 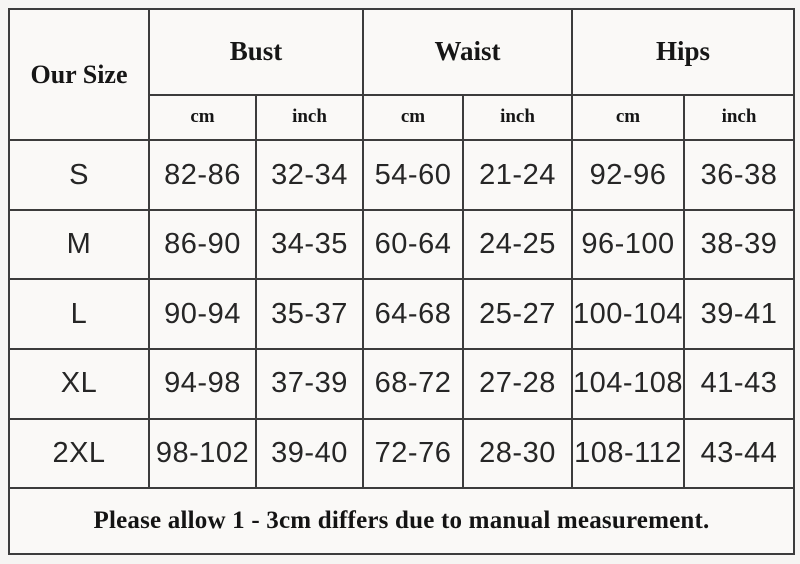 I want to click on column-header-our-size: Our Size, so click(x=79, y=74).